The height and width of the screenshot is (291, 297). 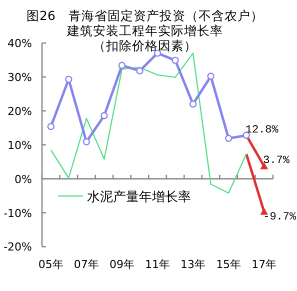 What do you see at coordinates (18, 213) in the screenshot?
I see `y-tick-label: -10%` at bounding box center [18, 213].